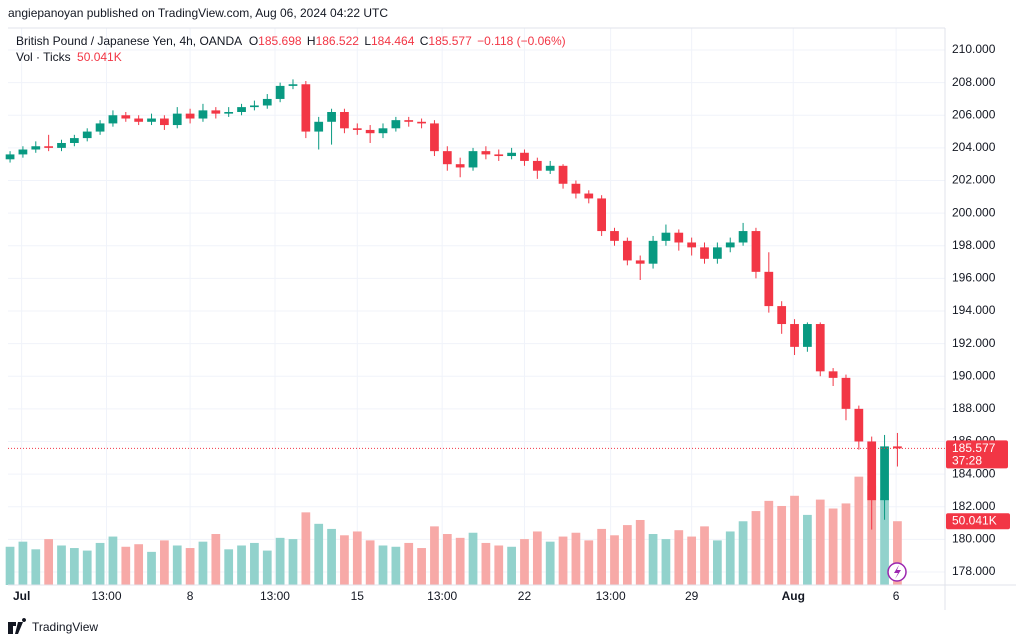 Image resolution: width=1024 pixels, height=643 pixels. Describe the element at coordinates (967, 461) in the screenshot. I see `price-tag-countdown: 37:28` at that location.